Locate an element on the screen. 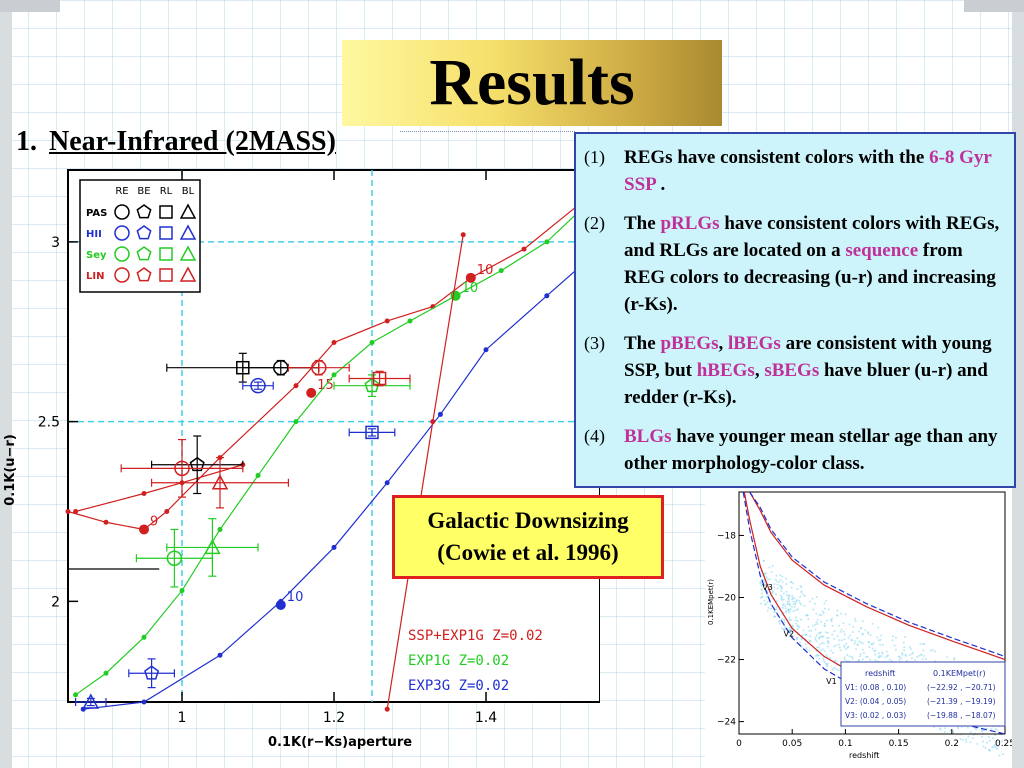  inset-y-tick-label: −24 is located at coordinates (726, 723).